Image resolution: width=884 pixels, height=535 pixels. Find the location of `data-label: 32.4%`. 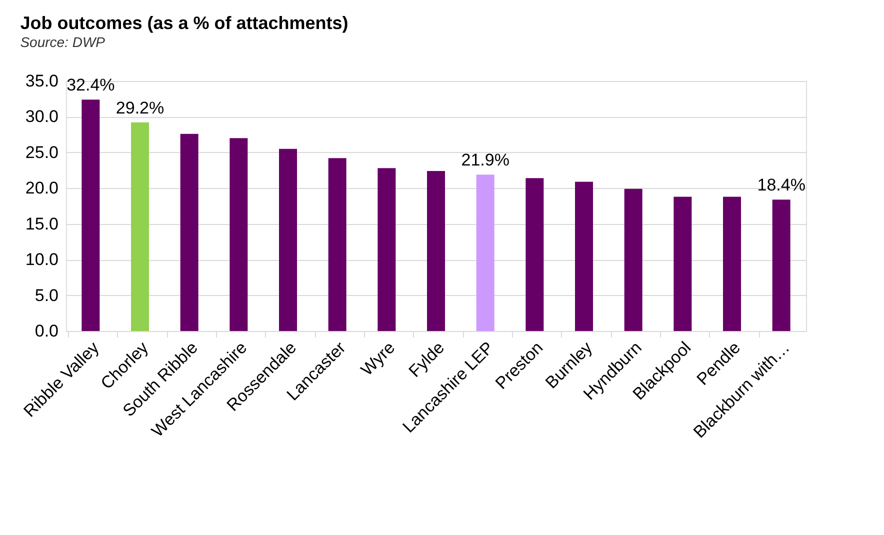

data-label: 32.4% is located at coordinates (90, 85).